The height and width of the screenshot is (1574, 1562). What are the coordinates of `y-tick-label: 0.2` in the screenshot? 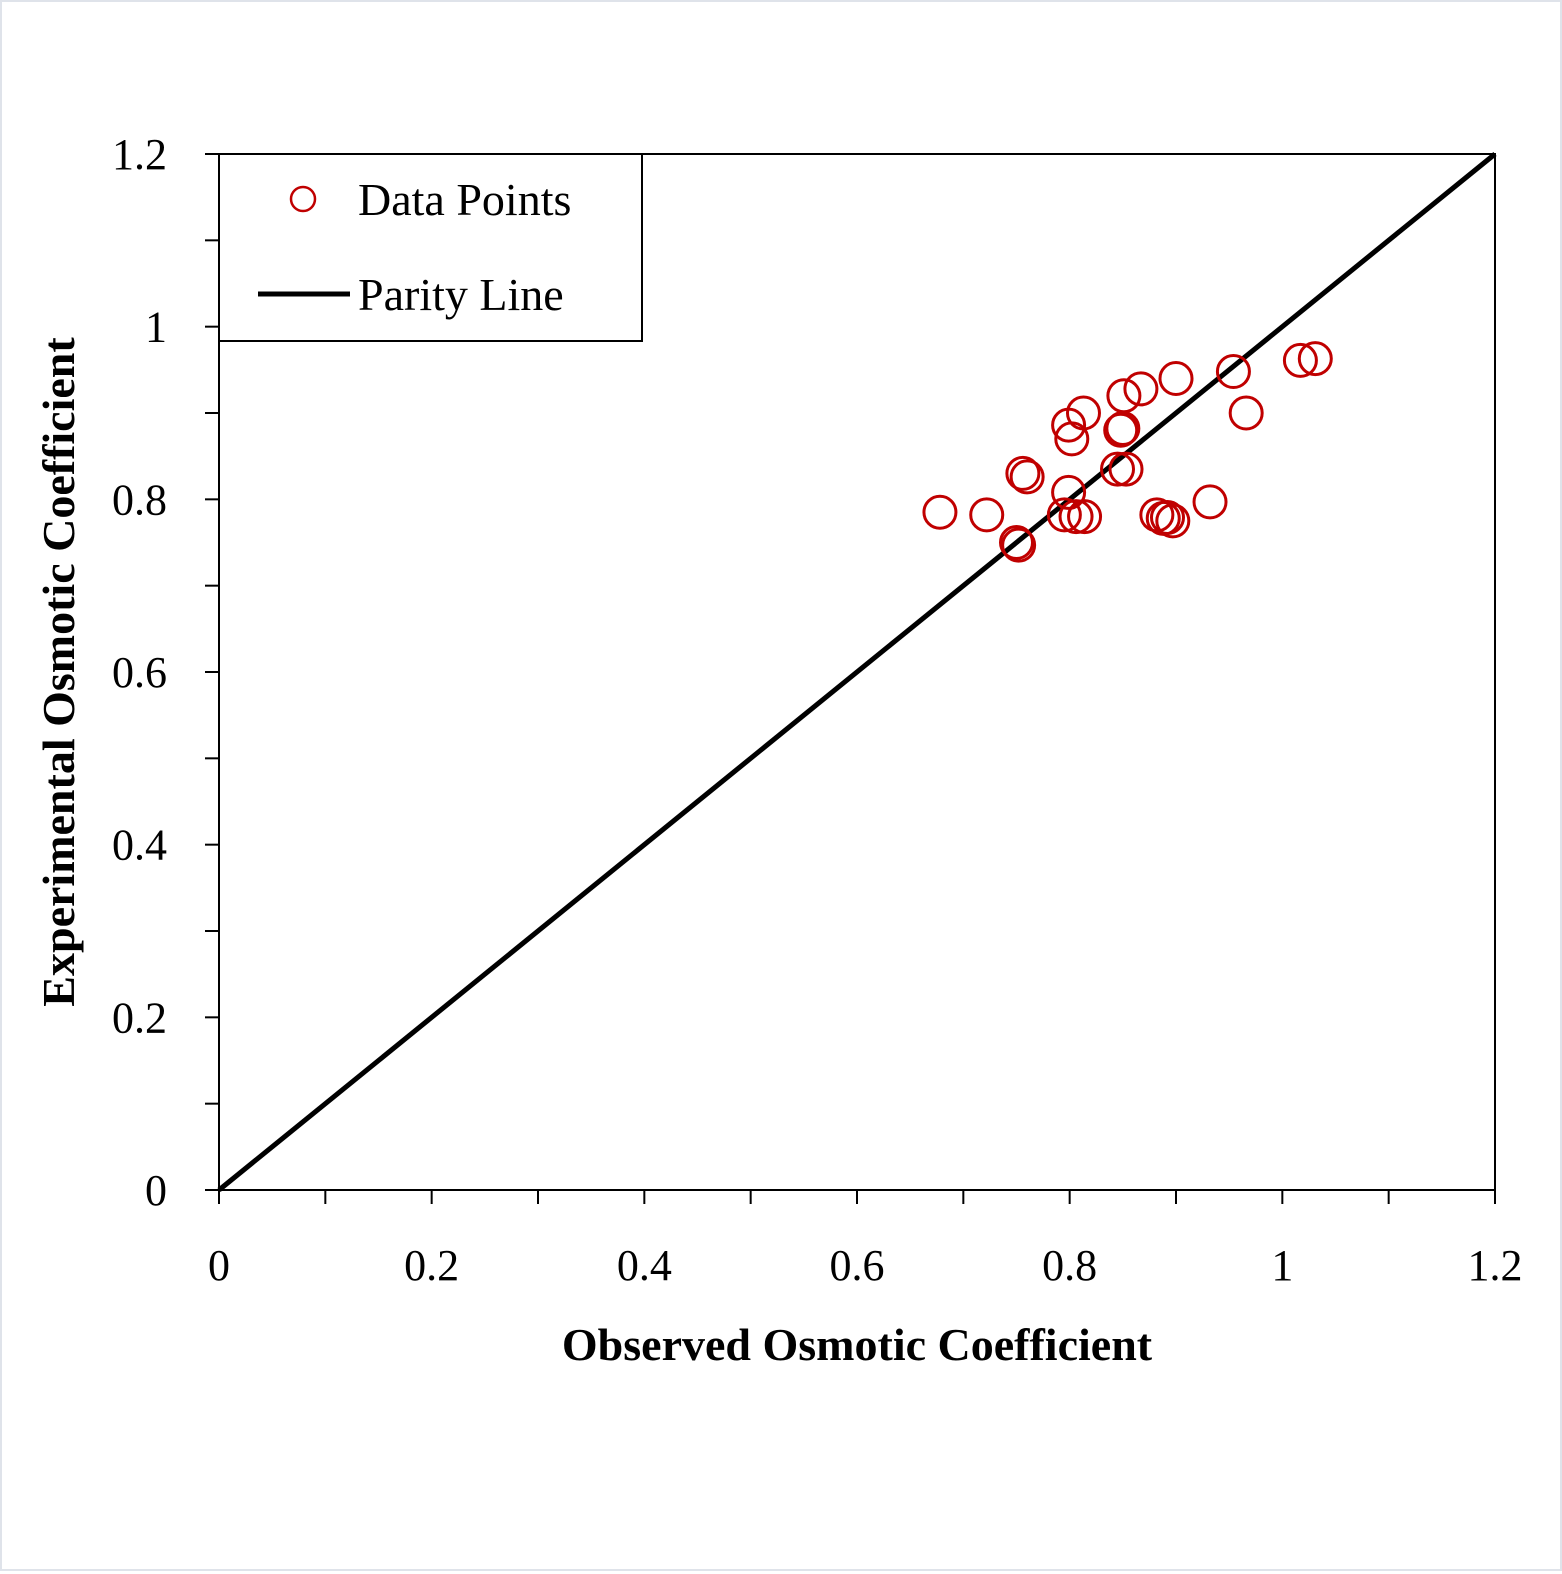 It's located at (139, 1017).